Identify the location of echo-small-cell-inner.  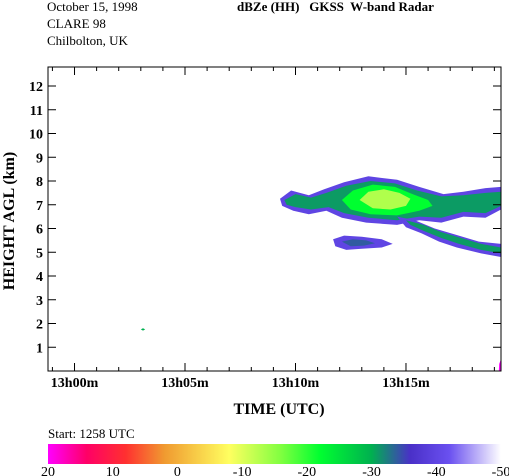
(358, 243).